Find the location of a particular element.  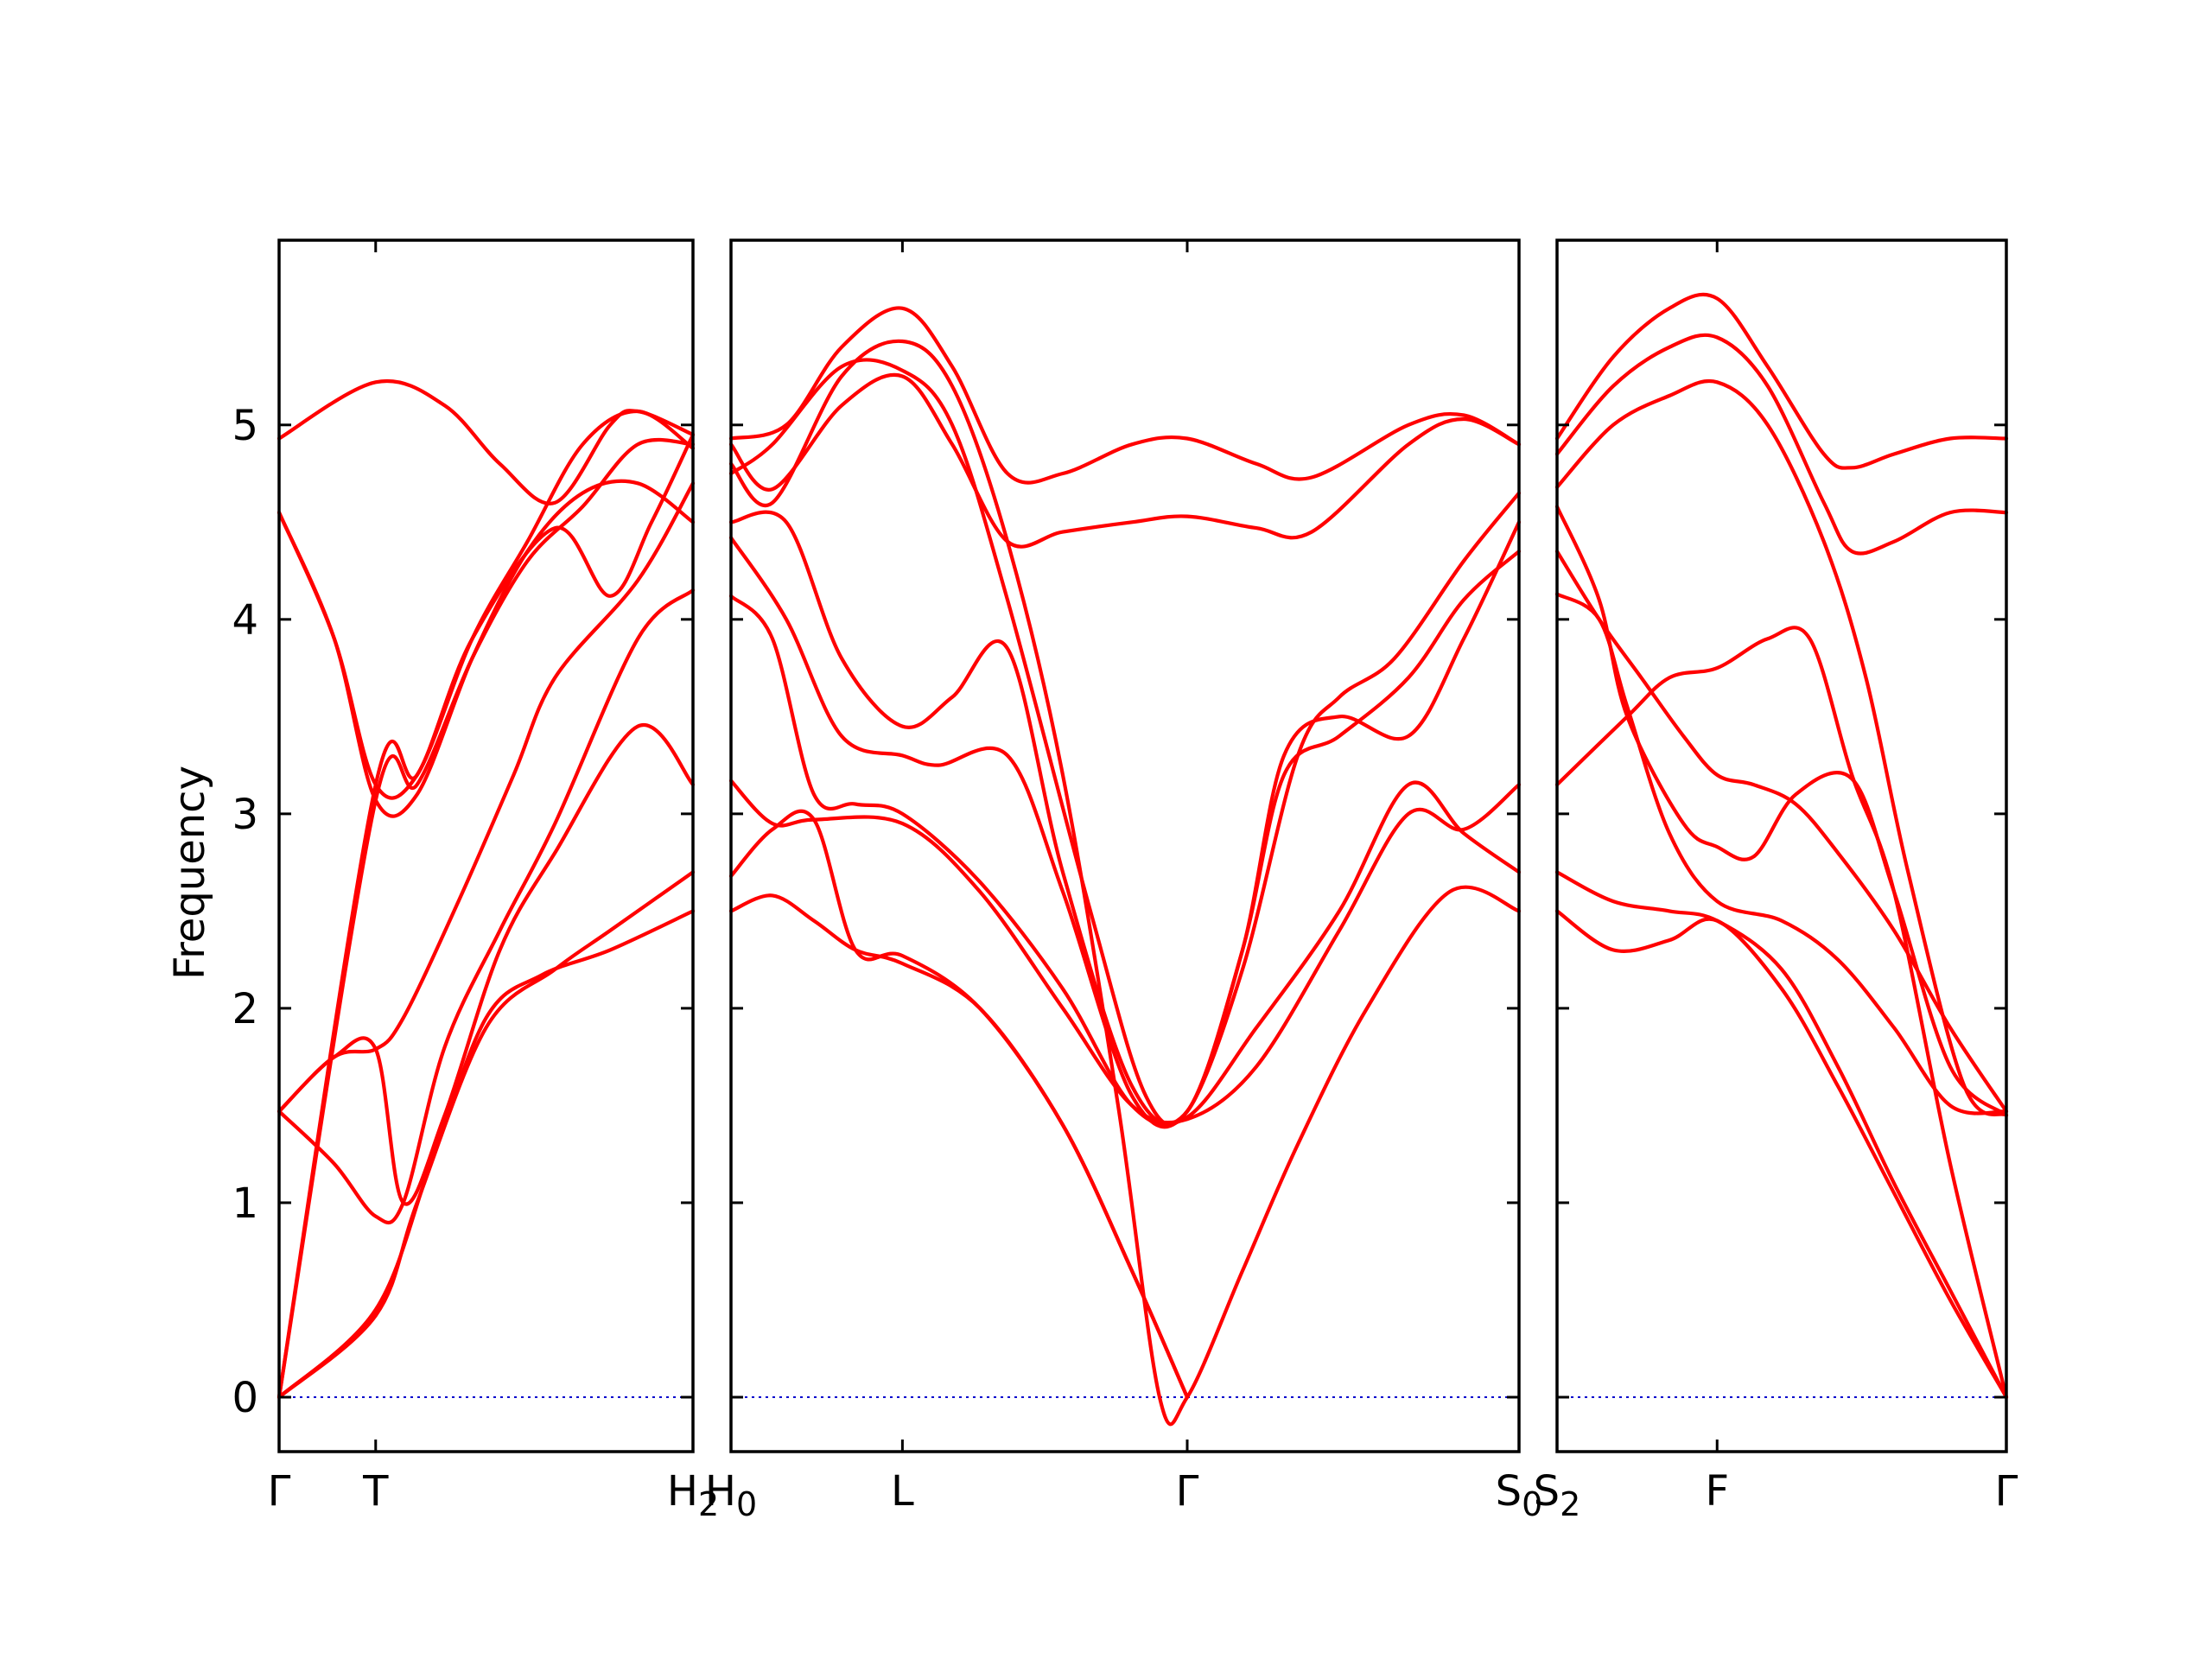

x-tick-label: H0 is located at coordinates (731, 1495).